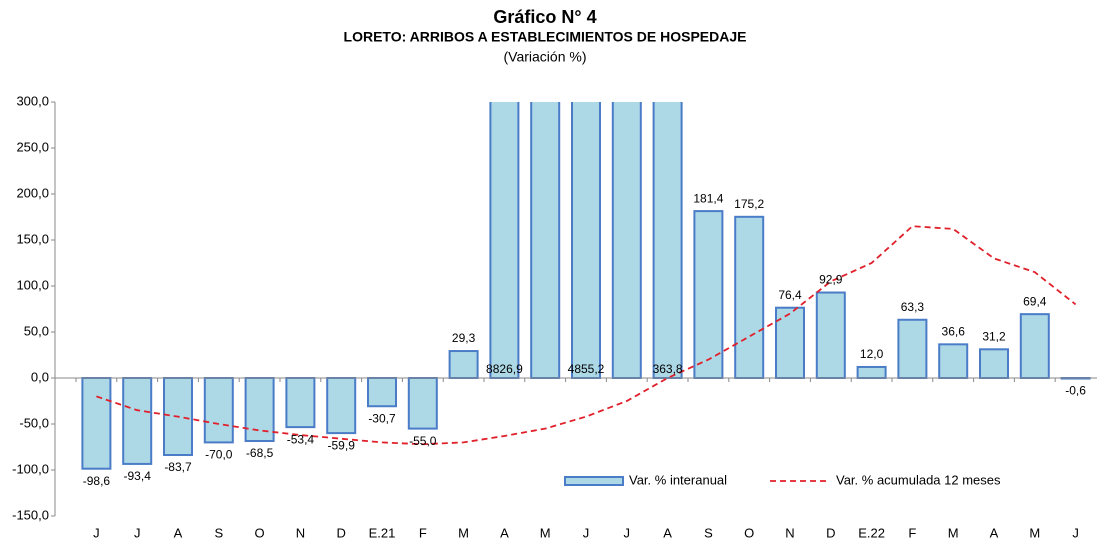  What do you see at coordinates (32, 146) in the screenshot?
I see `y-tick-label: 250,0` at bounding box center [32, 146].